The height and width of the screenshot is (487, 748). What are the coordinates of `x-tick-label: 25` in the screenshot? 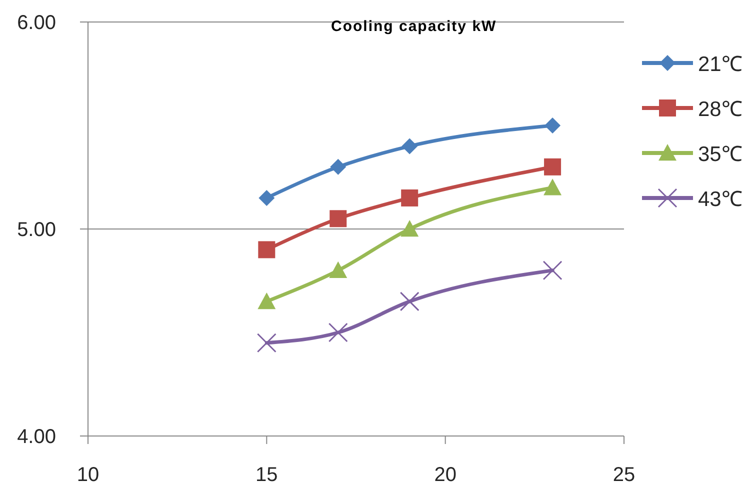 It's located at (624, 475).